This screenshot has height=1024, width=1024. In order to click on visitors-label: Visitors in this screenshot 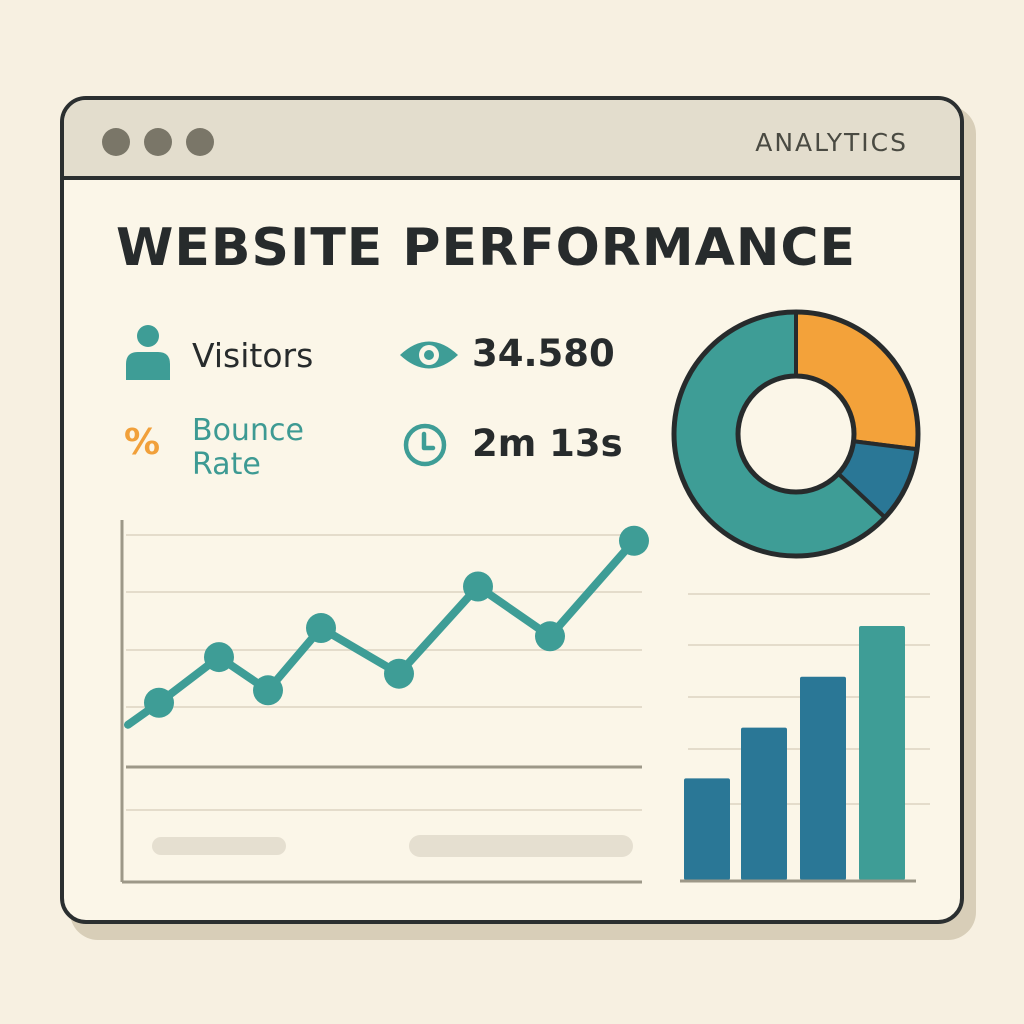, I will do `click(253, 355)`.